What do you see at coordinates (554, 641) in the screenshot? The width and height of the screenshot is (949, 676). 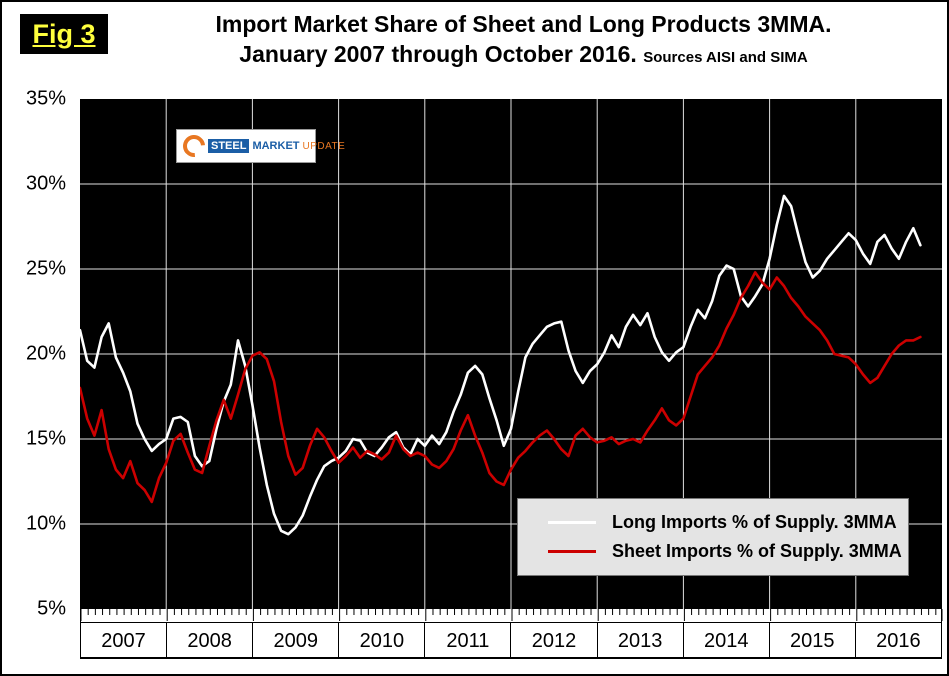 I see `x-year-label: 2012` at bounding box center [554, 641].